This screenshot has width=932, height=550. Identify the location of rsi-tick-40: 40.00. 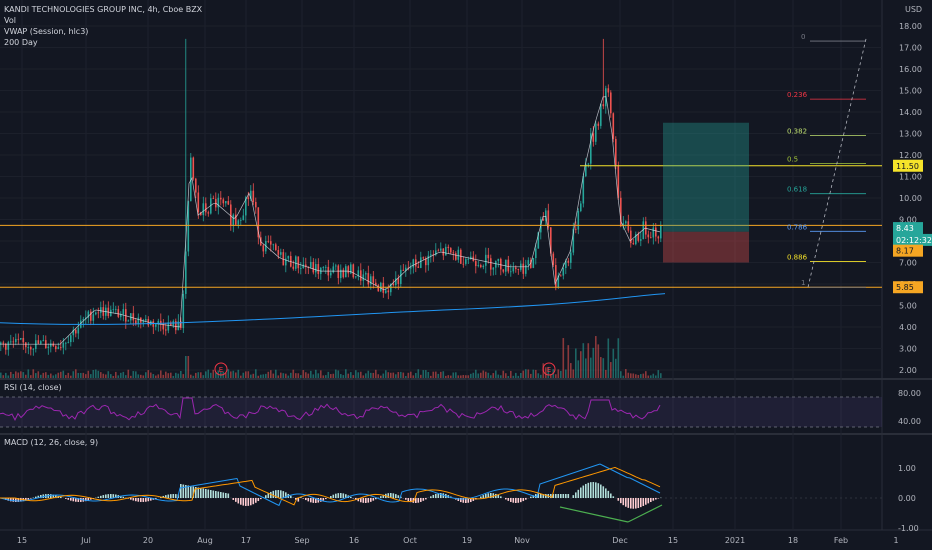
(909, 421).